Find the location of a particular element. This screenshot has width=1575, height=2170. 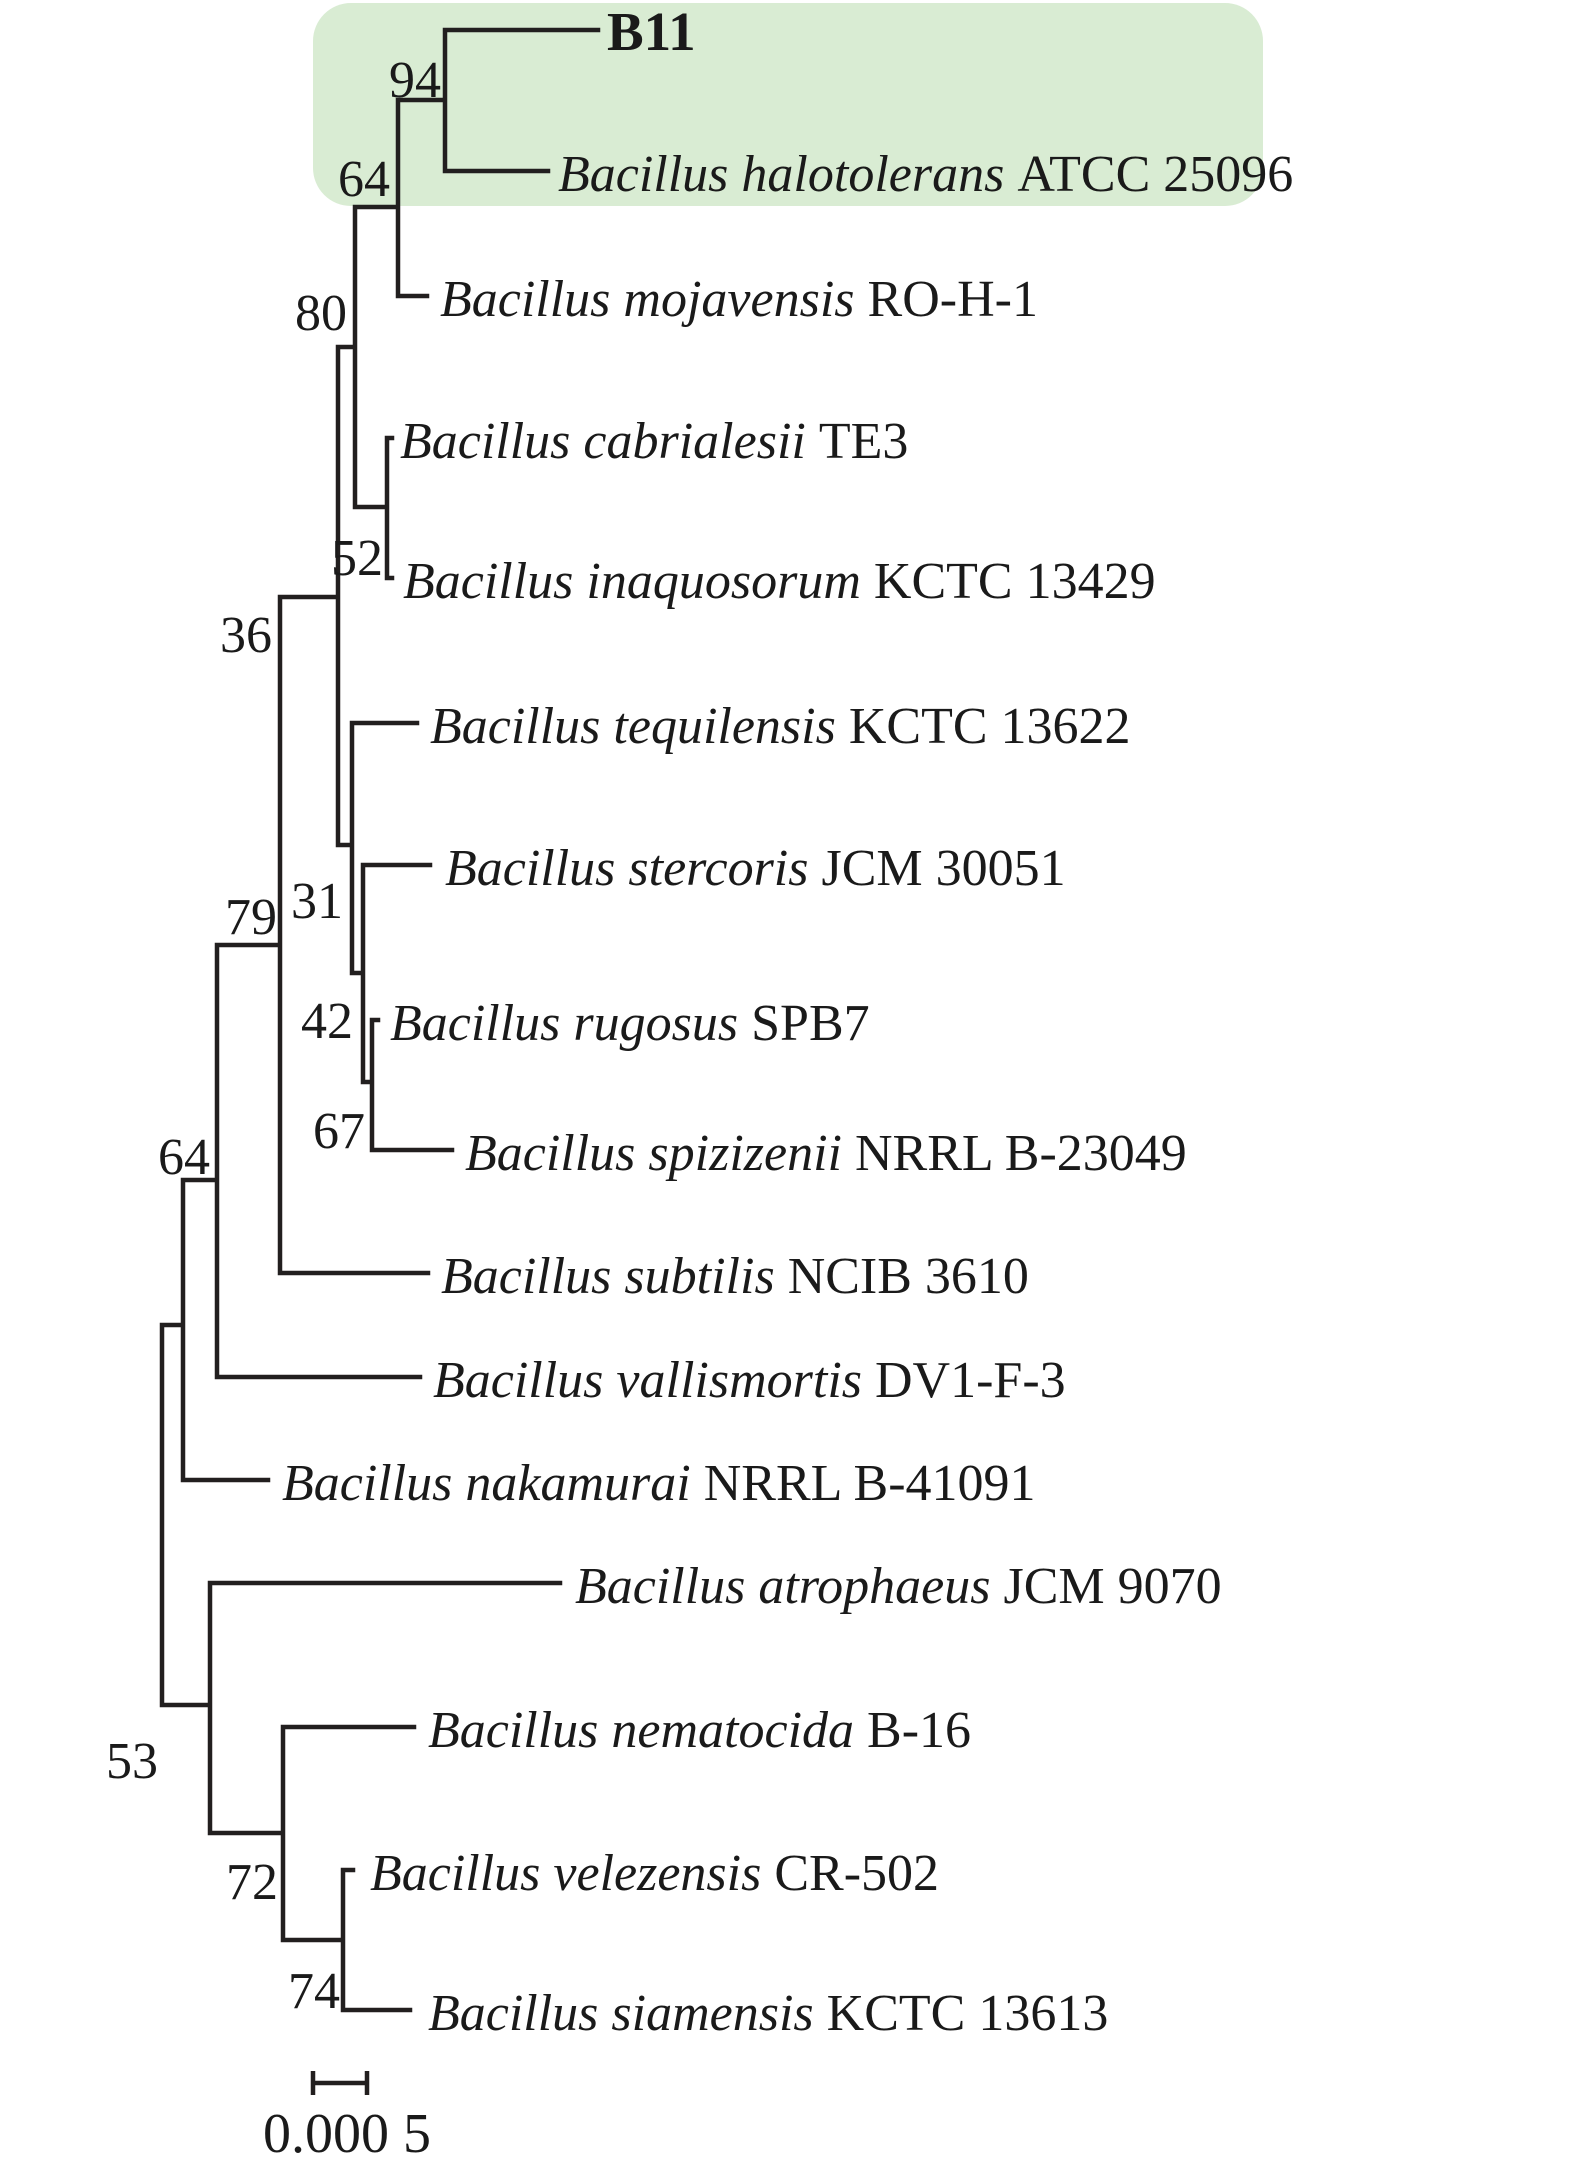

bootstrap-value-67: 67 is located at coordinates (339, 1131).